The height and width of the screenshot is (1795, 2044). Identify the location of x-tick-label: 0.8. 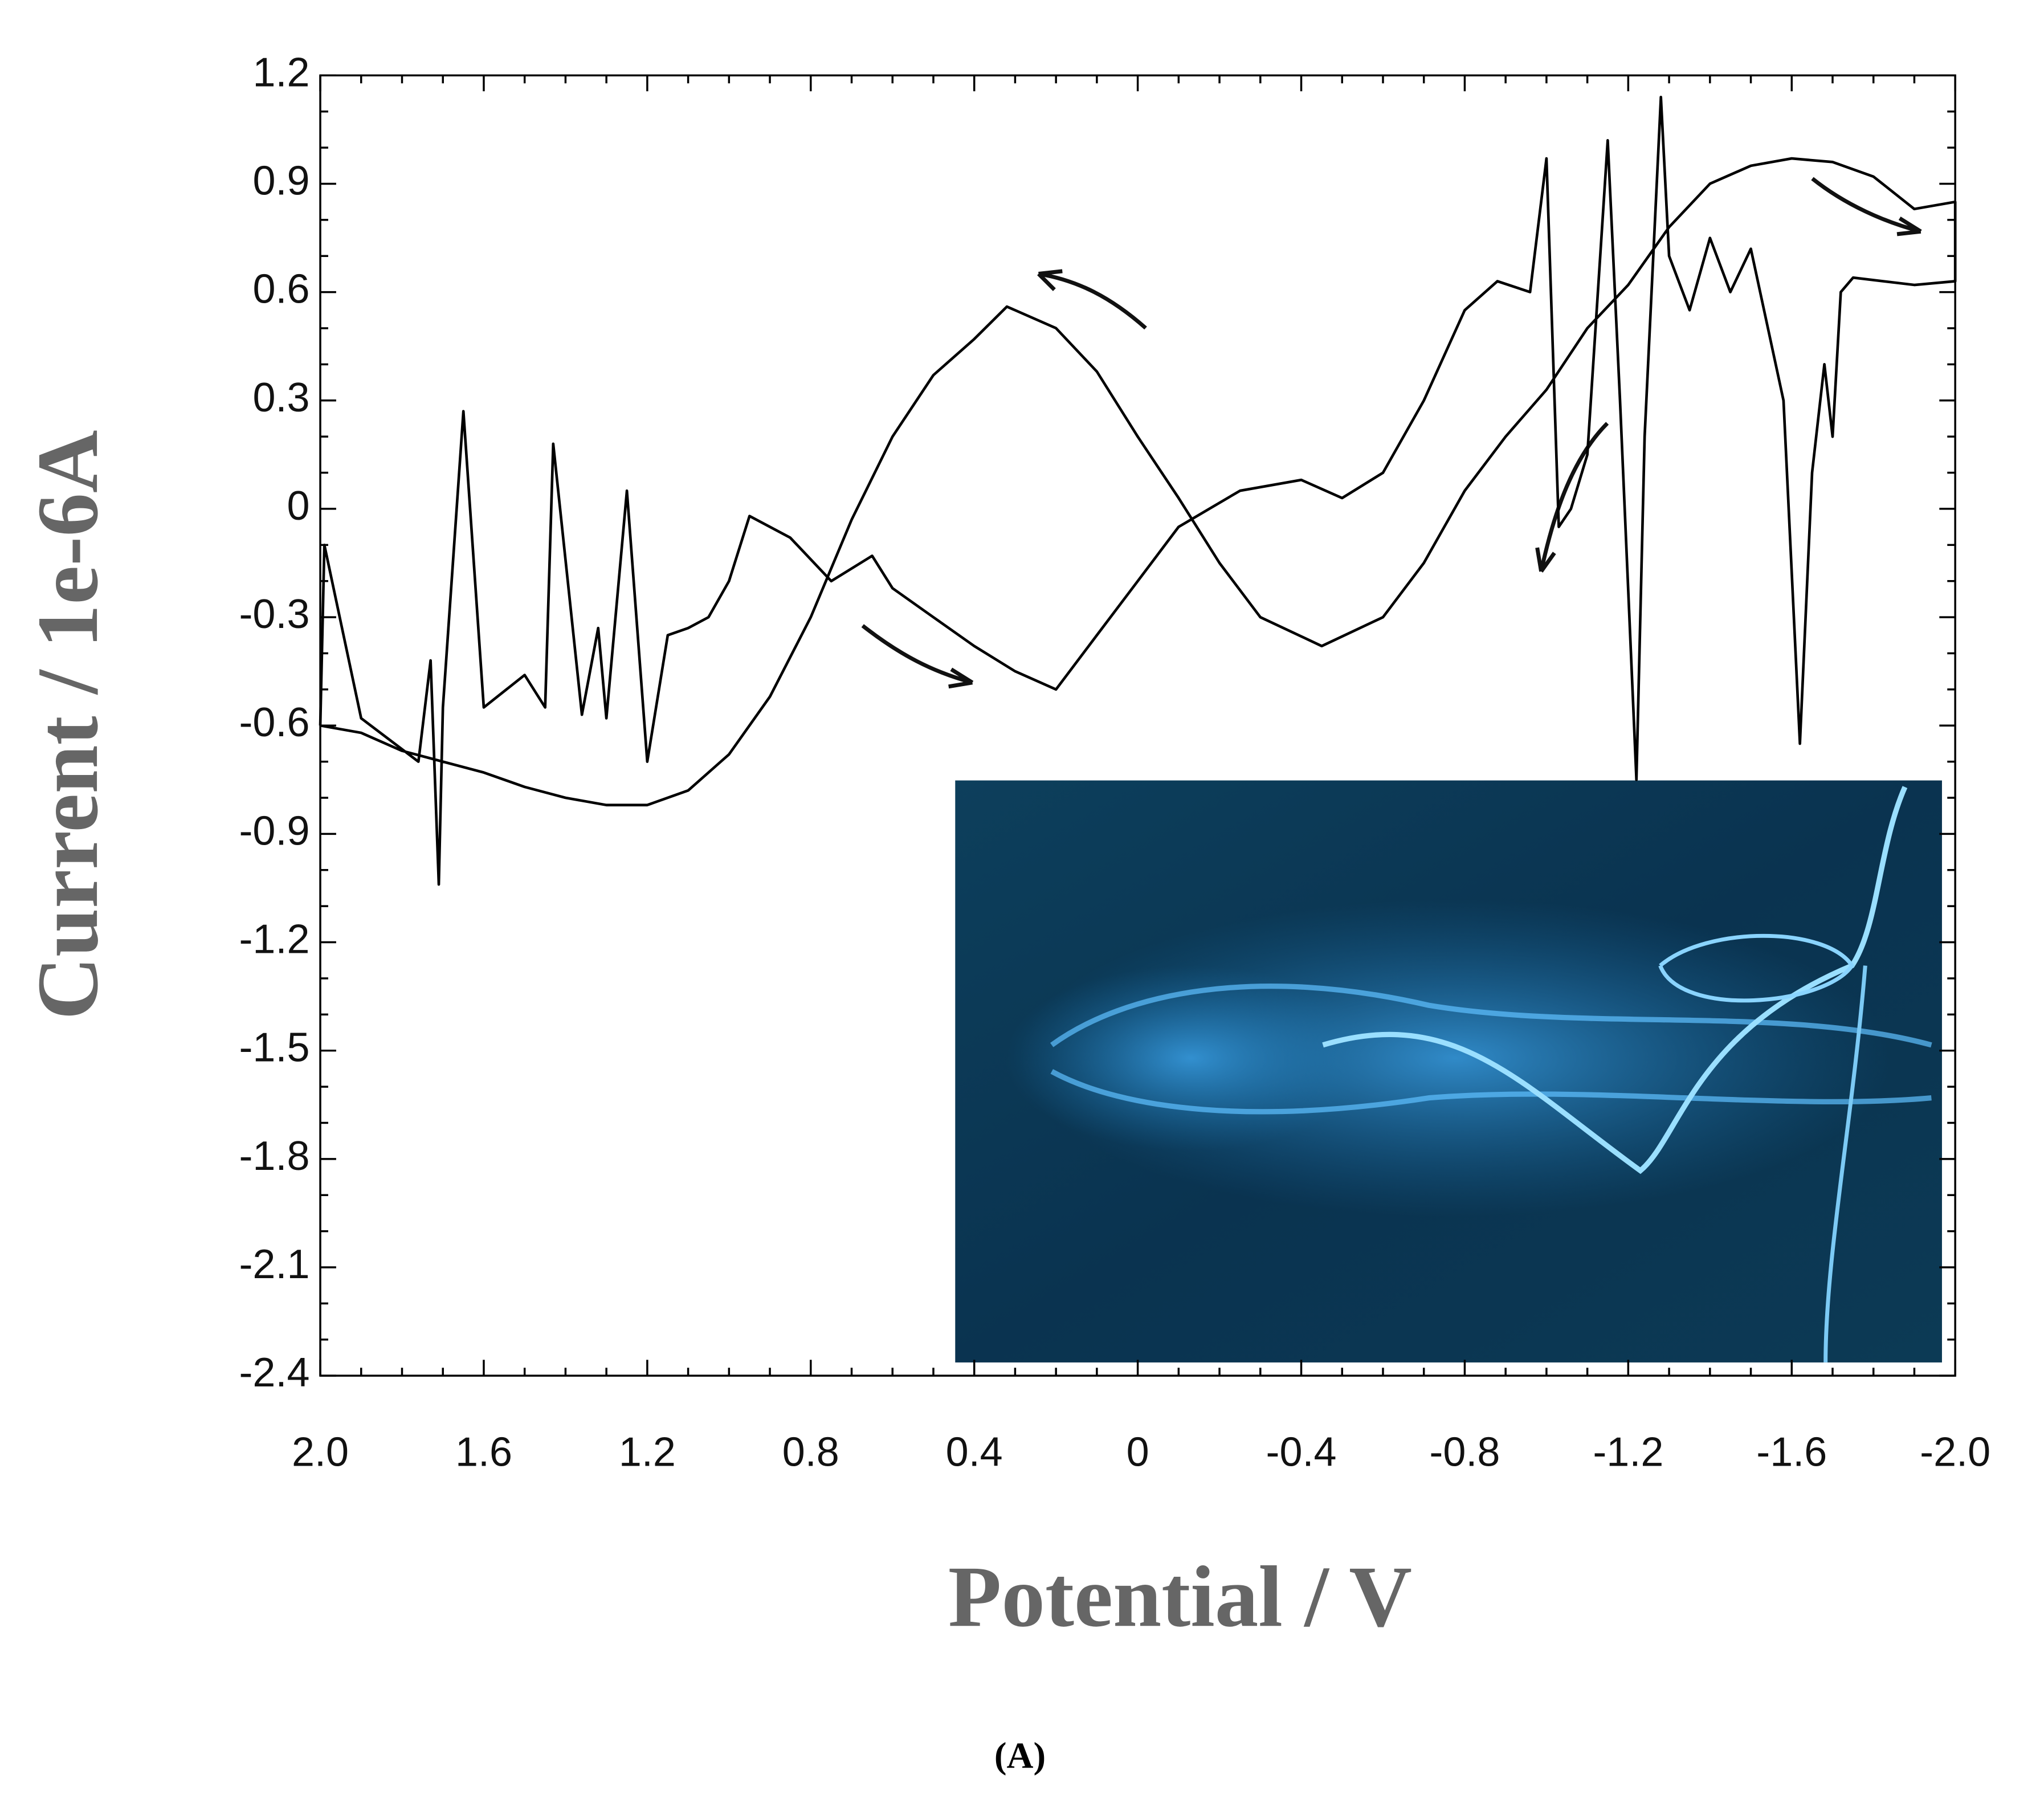
(810, 1452).